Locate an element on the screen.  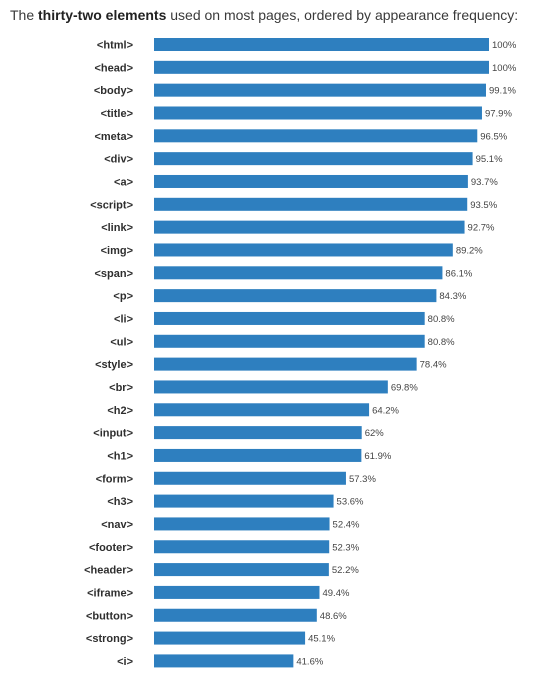
category-label: <a> is located at coordinates (123, 182).